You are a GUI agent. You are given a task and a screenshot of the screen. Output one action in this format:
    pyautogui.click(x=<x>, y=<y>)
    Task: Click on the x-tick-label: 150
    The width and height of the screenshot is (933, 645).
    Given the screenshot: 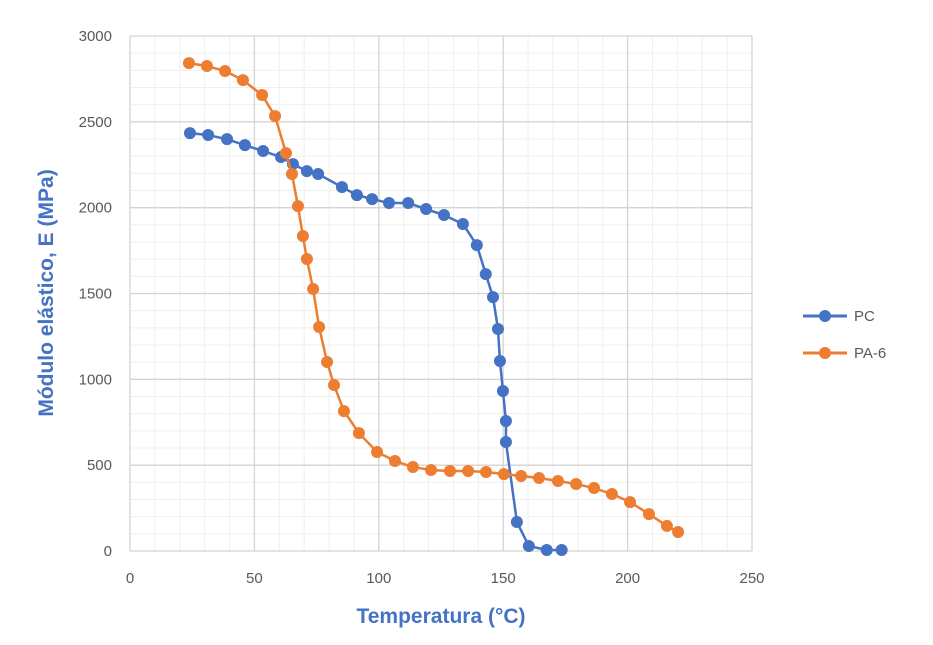 What is the action you would take?
    pyautogui.click(x=503, y=578)
    